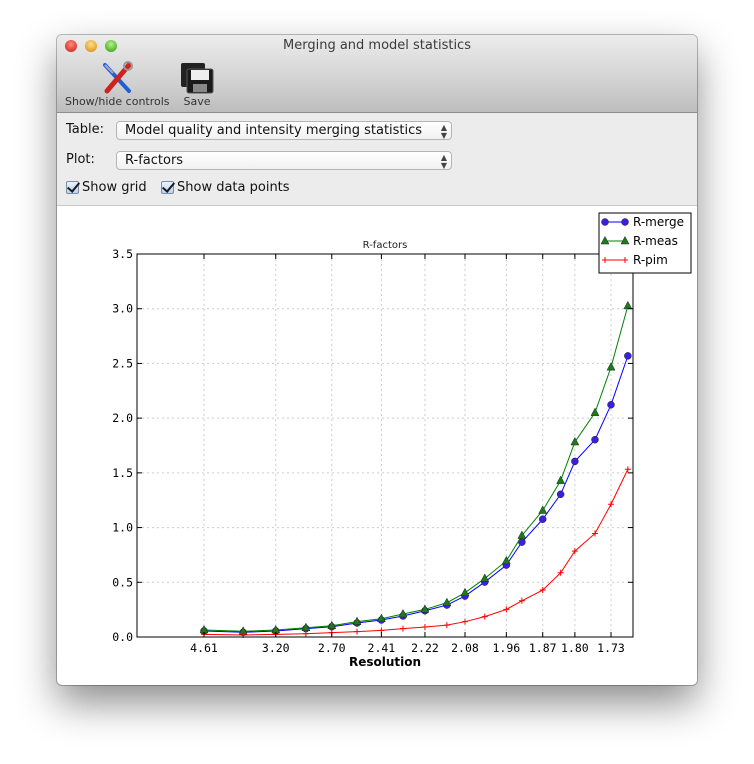 Image resolution: width=754 pixels, height=764 pixels. I want to click on show-grid-label: Show grid, so click(114, 187).